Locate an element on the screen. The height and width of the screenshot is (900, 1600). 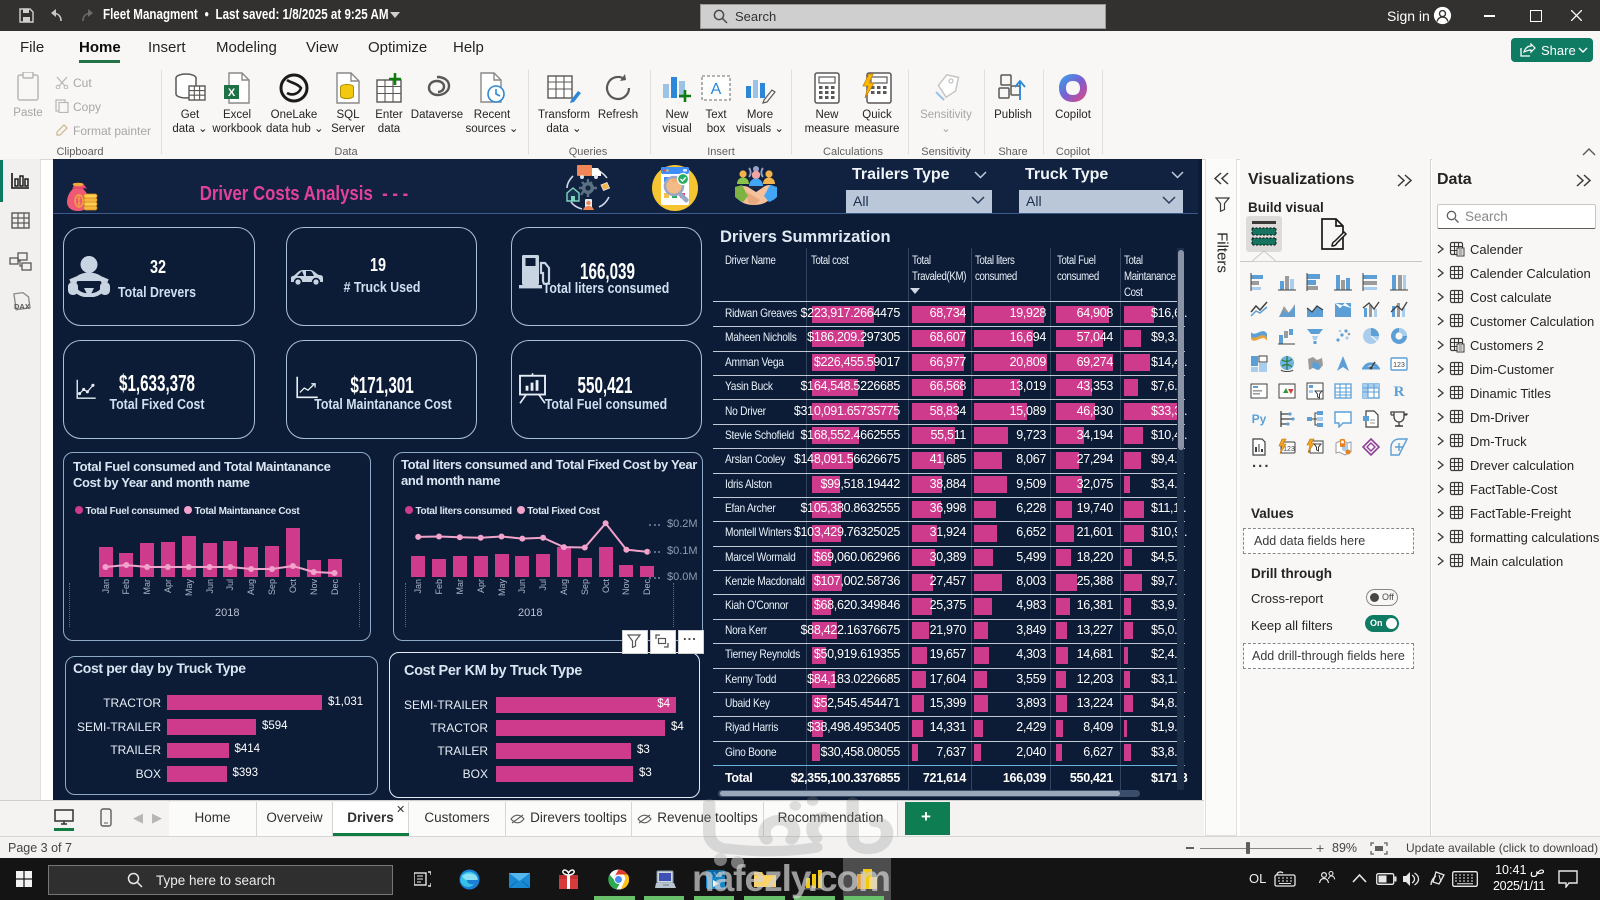
svg-text: X is located at coordinates (232, 93).